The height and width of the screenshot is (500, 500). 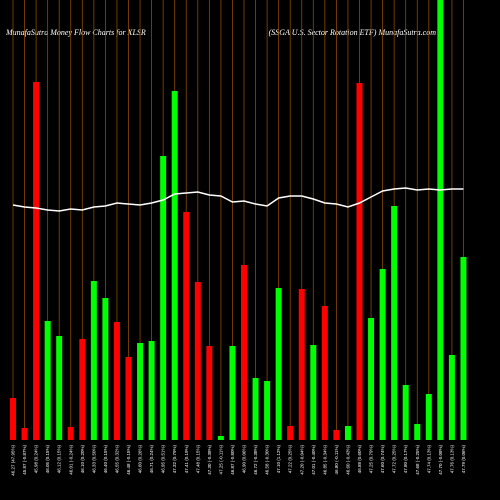 What do you see at coordinates (336, 460) in the screenshot?
I see `x-tick-label: 46.80 (-0.11%)` at bounding box center [336, 460].